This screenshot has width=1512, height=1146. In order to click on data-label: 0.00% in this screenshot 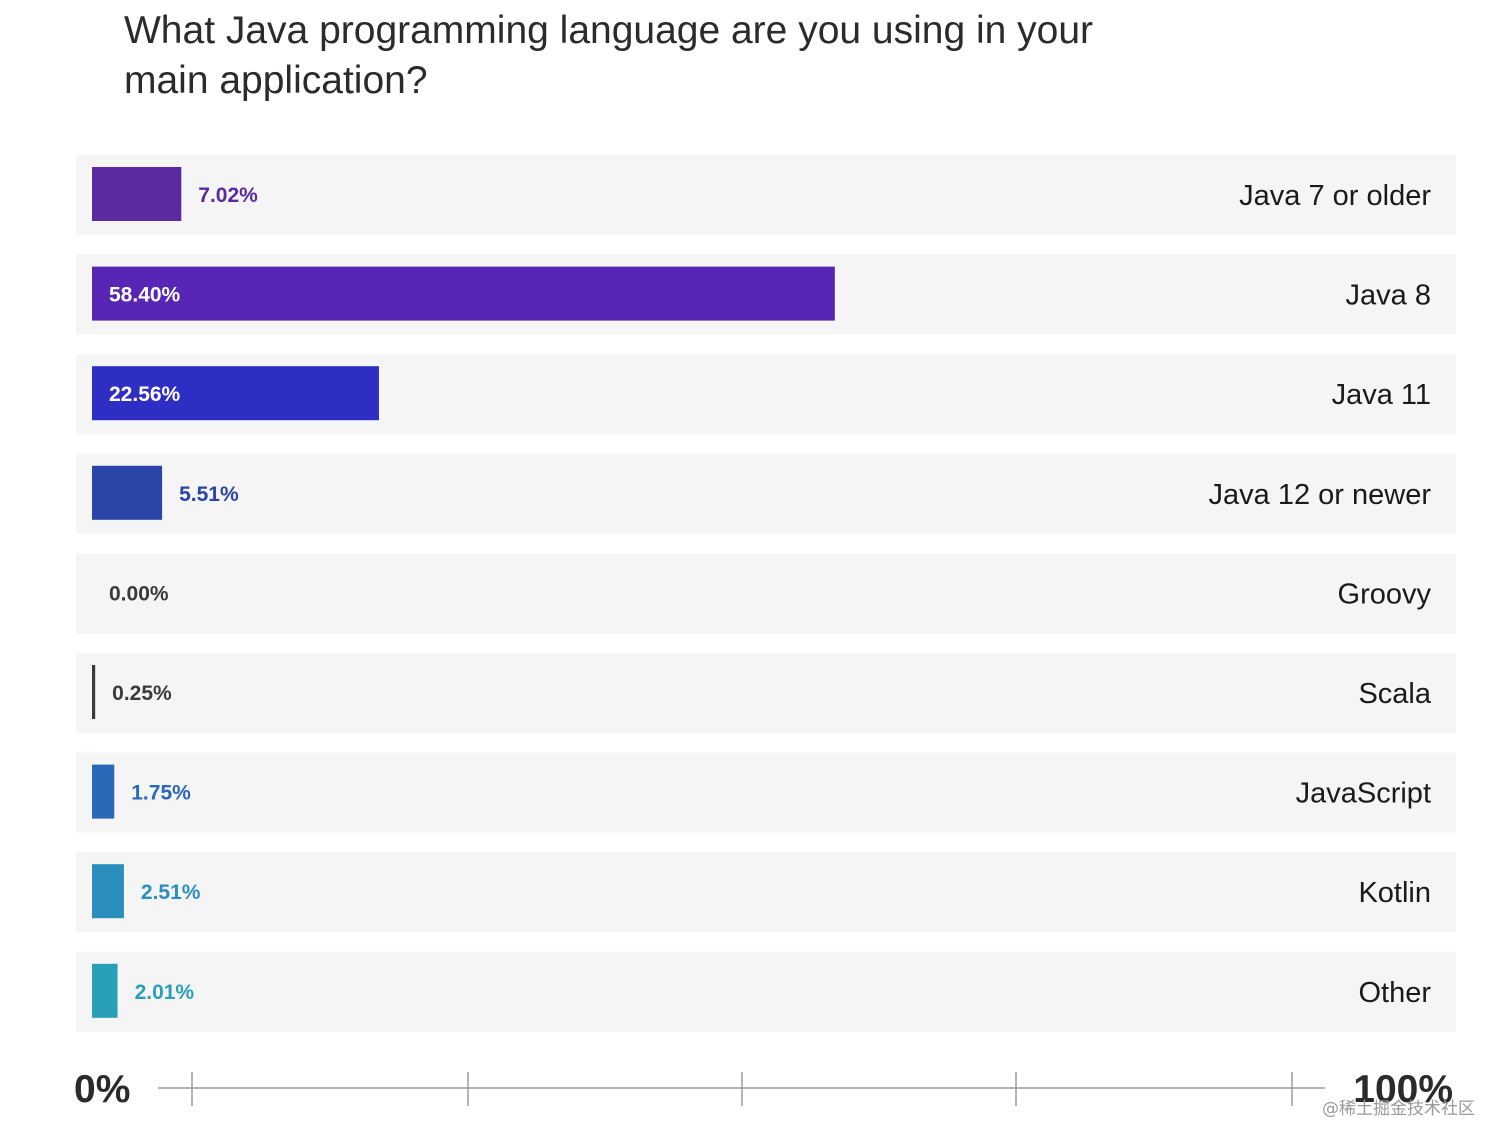, I will do `click(139, 593)`.